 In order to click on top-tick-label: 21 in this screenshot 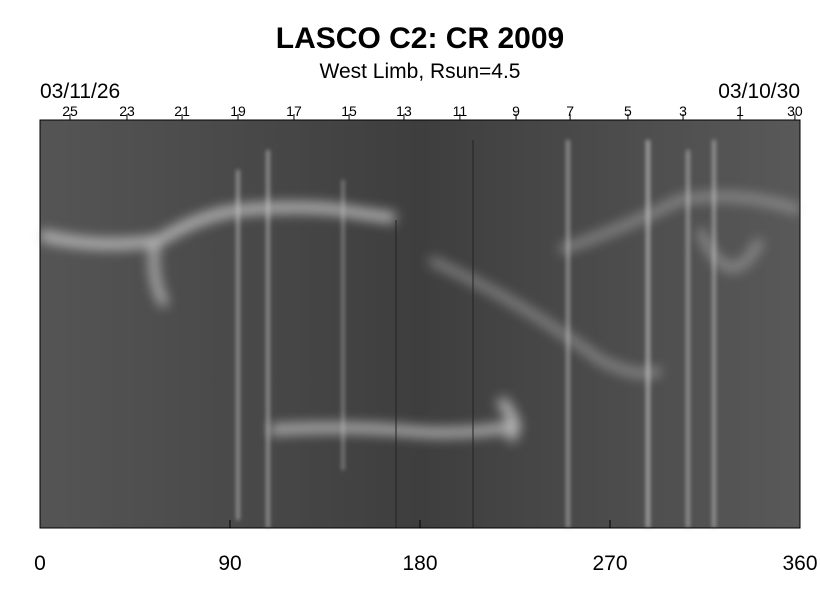, I will do `click(182, 111)`.